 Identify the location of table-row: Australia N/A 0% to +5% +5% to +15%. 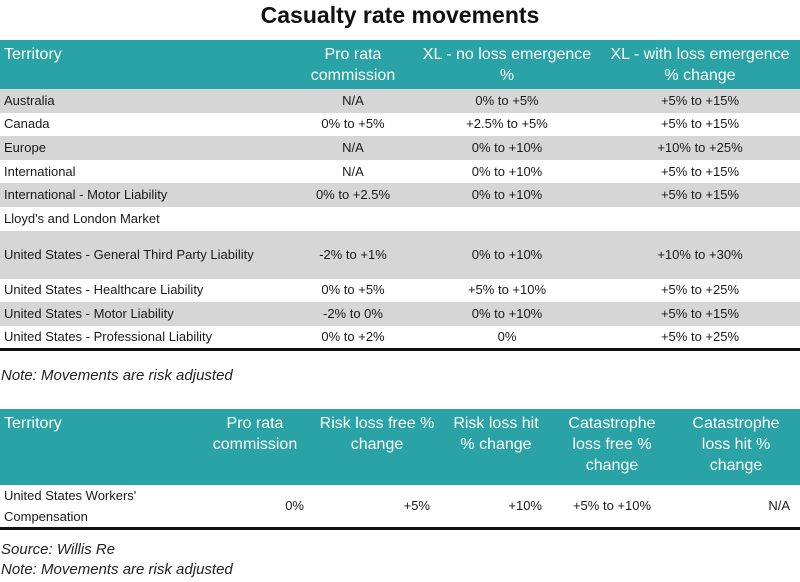
(400, 101).